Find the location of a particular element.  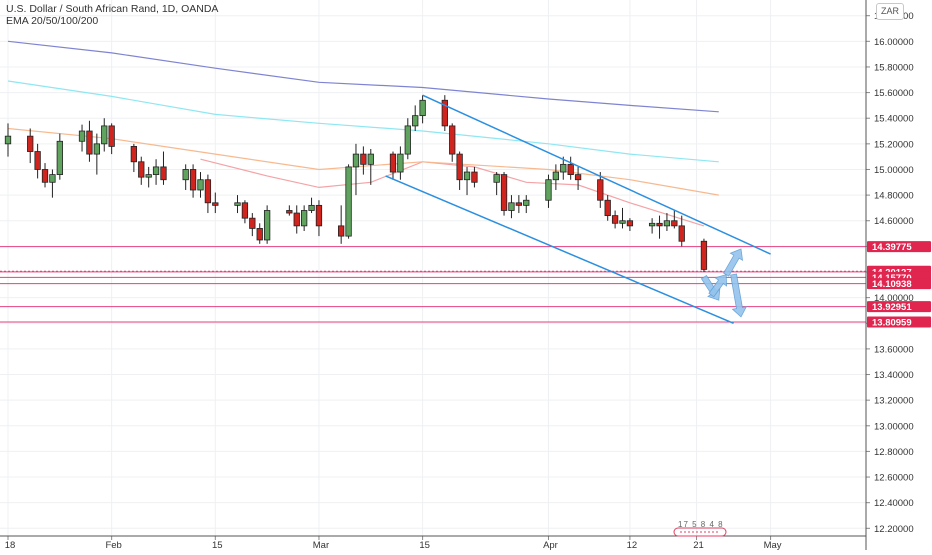

y-tick-label: 14.60000 is located at coordinates (894, 221).